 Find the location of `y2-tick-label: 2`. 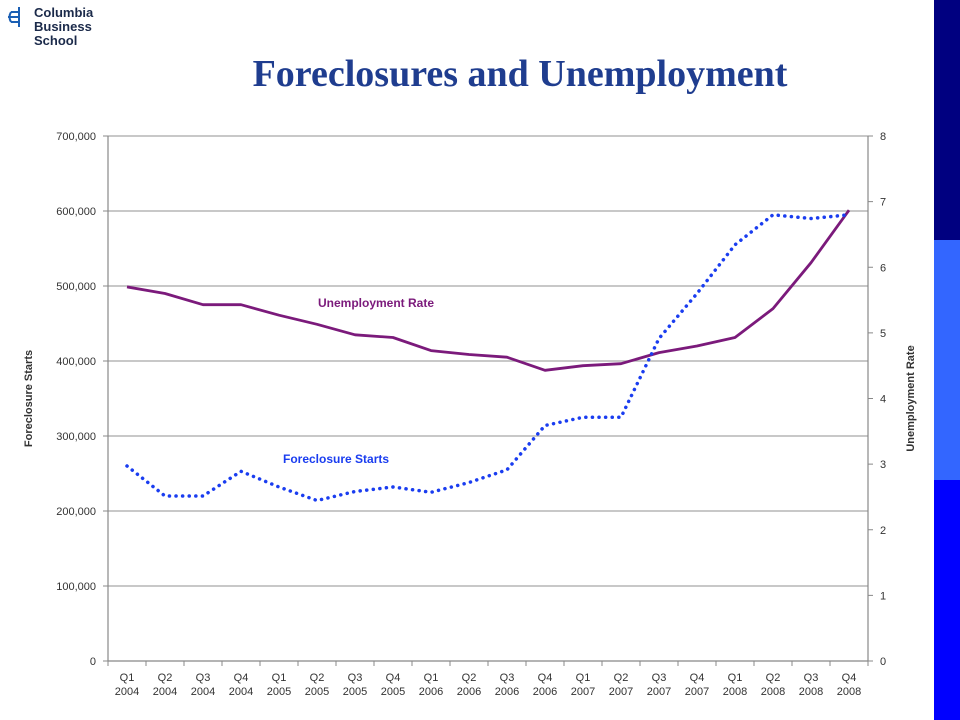

y2-tick-label: 2 is located at coordinates (883, 531).